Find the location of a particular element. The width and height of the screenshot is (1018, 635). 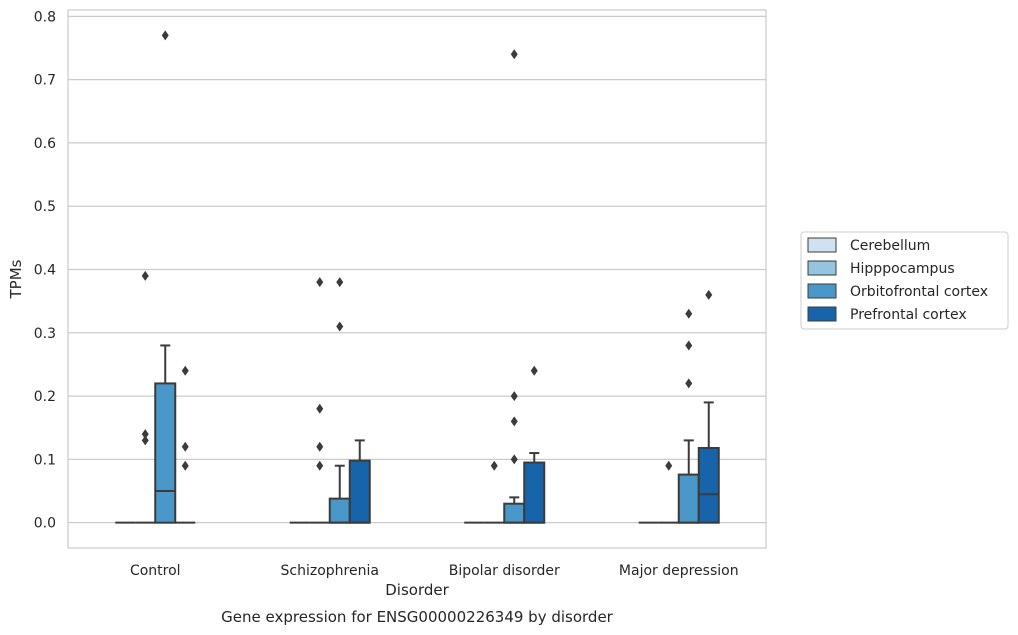

y-axis: 0.0 0.1 0.2 0.3 0.4 0.5 0.6 0.7 0.8 is located at coordinates (45, 270).